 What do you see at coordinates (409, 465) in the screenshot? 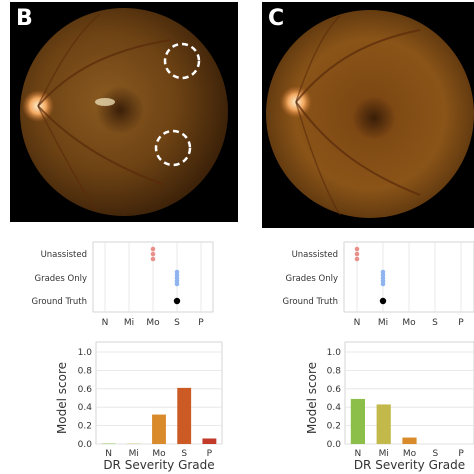
I see `x-axis-label-c: DR Severity Grade` at bounding box center [409, 465].